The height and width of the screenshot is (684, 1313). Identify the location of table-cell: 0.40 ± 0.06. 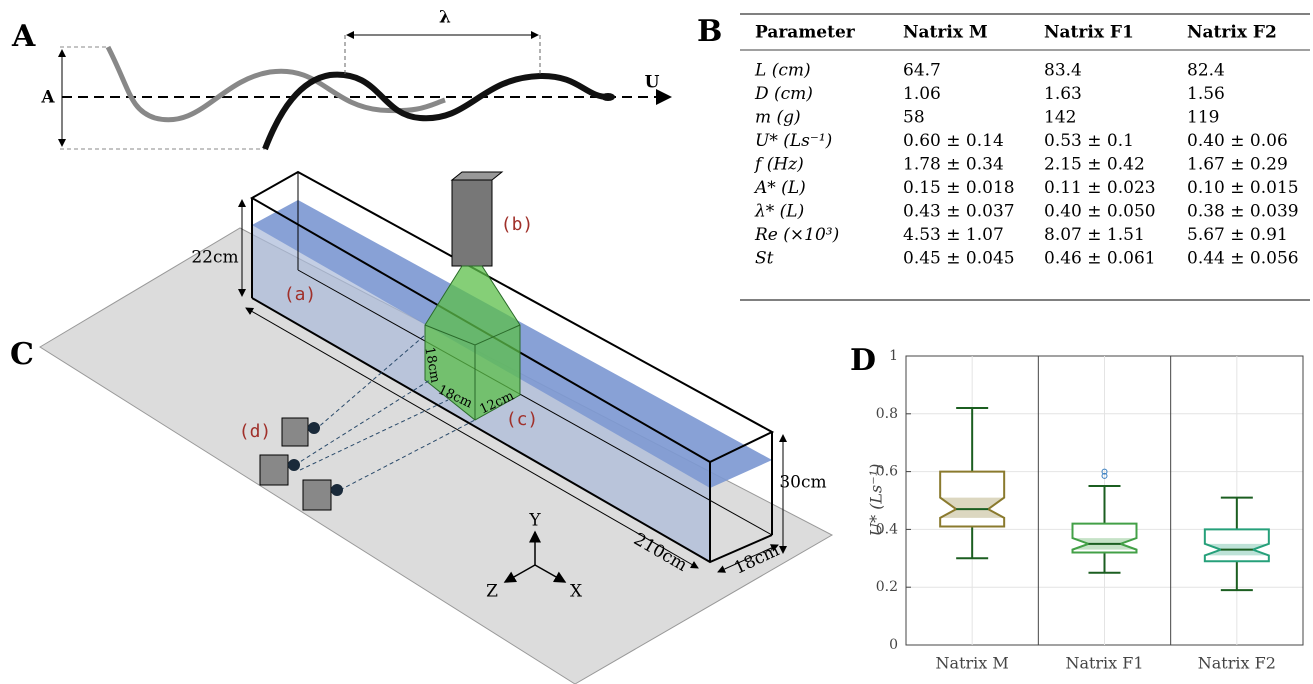
(1237, 141).